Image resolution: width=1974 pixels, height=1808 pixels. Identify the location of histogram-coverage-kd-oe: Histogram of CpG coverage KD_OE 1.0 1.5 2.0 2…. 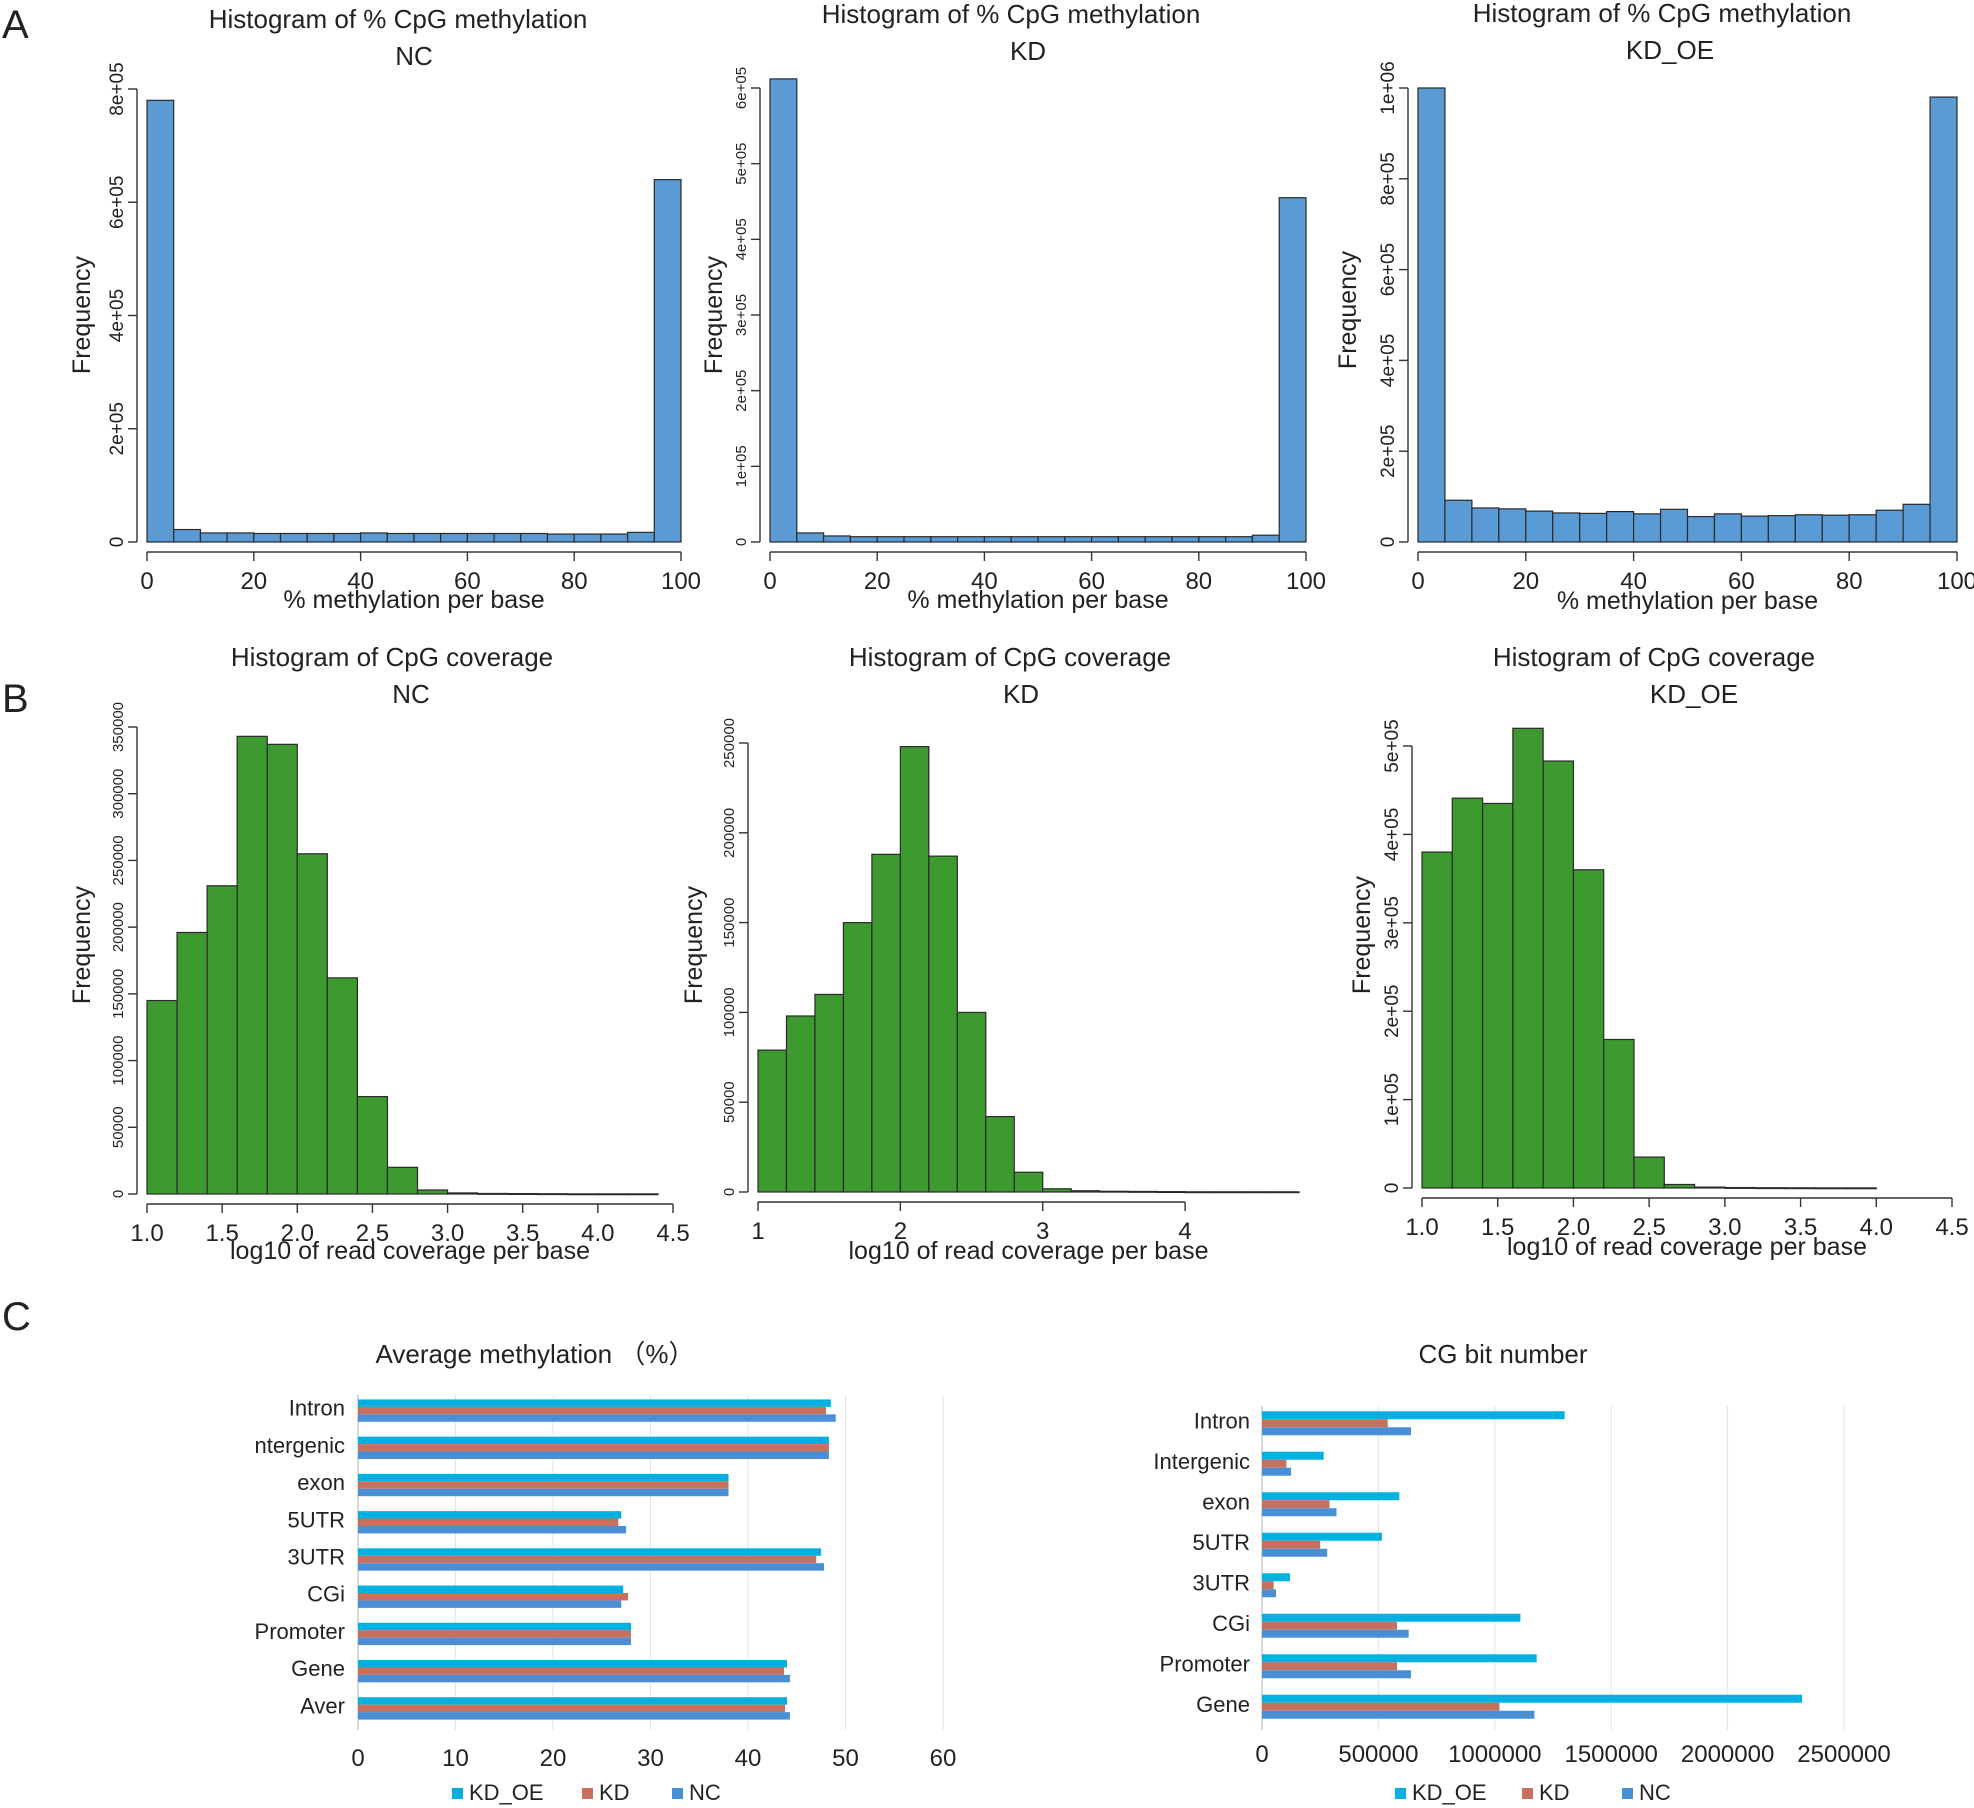
(1658, 951).